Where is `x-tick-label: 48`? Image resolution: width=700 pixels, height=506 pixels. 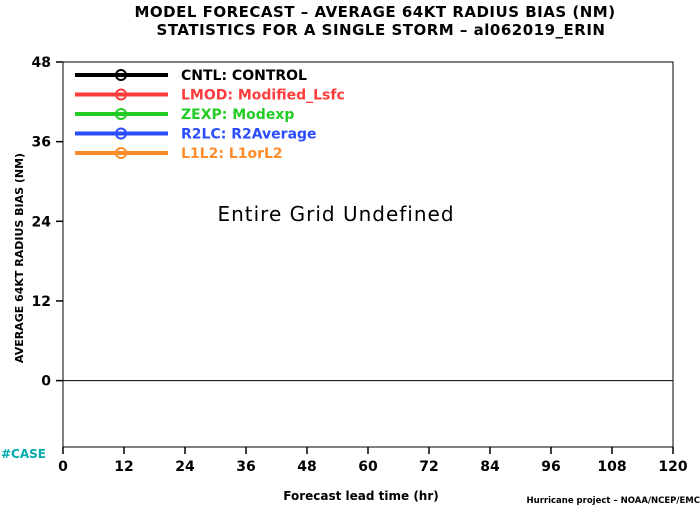
x-tick-label: 48 is located at coordinates (306, 467).